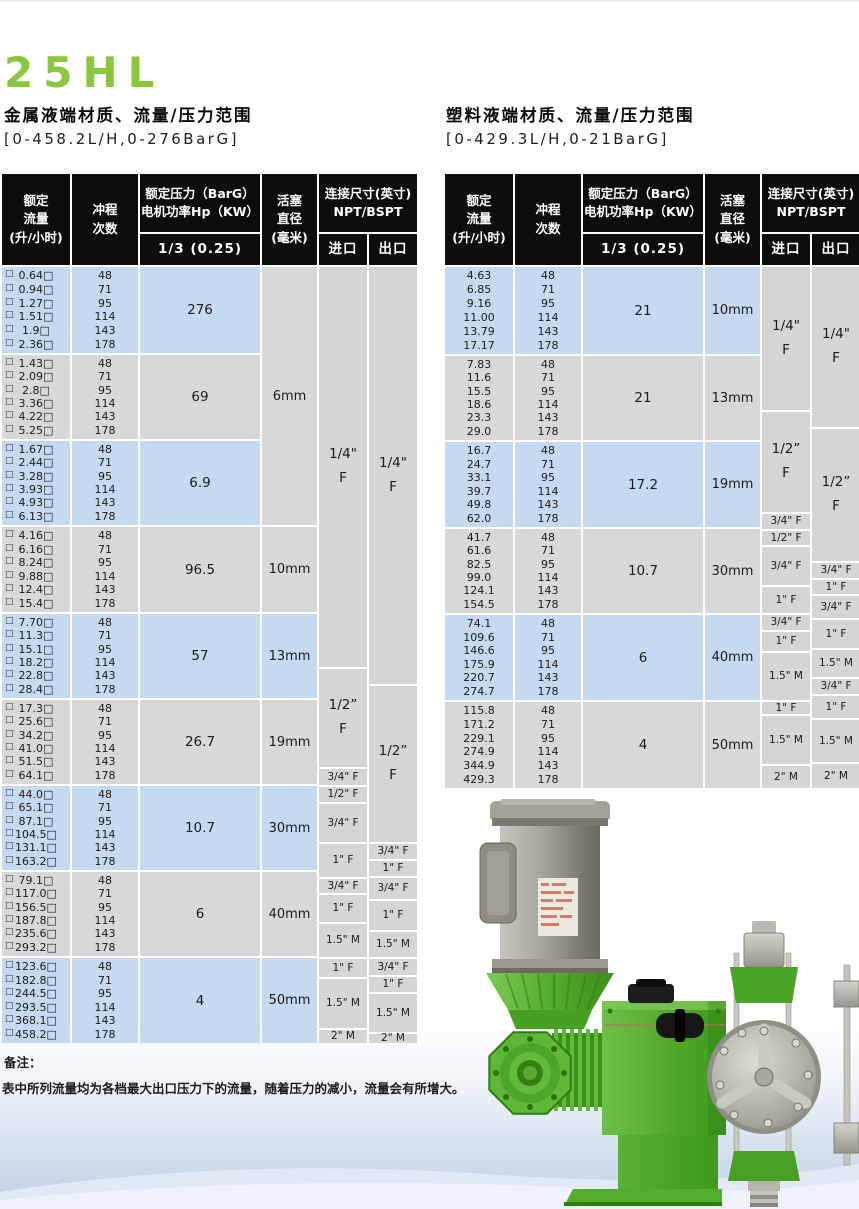  I want to click on stroke-value: 71, so click(105, 289).